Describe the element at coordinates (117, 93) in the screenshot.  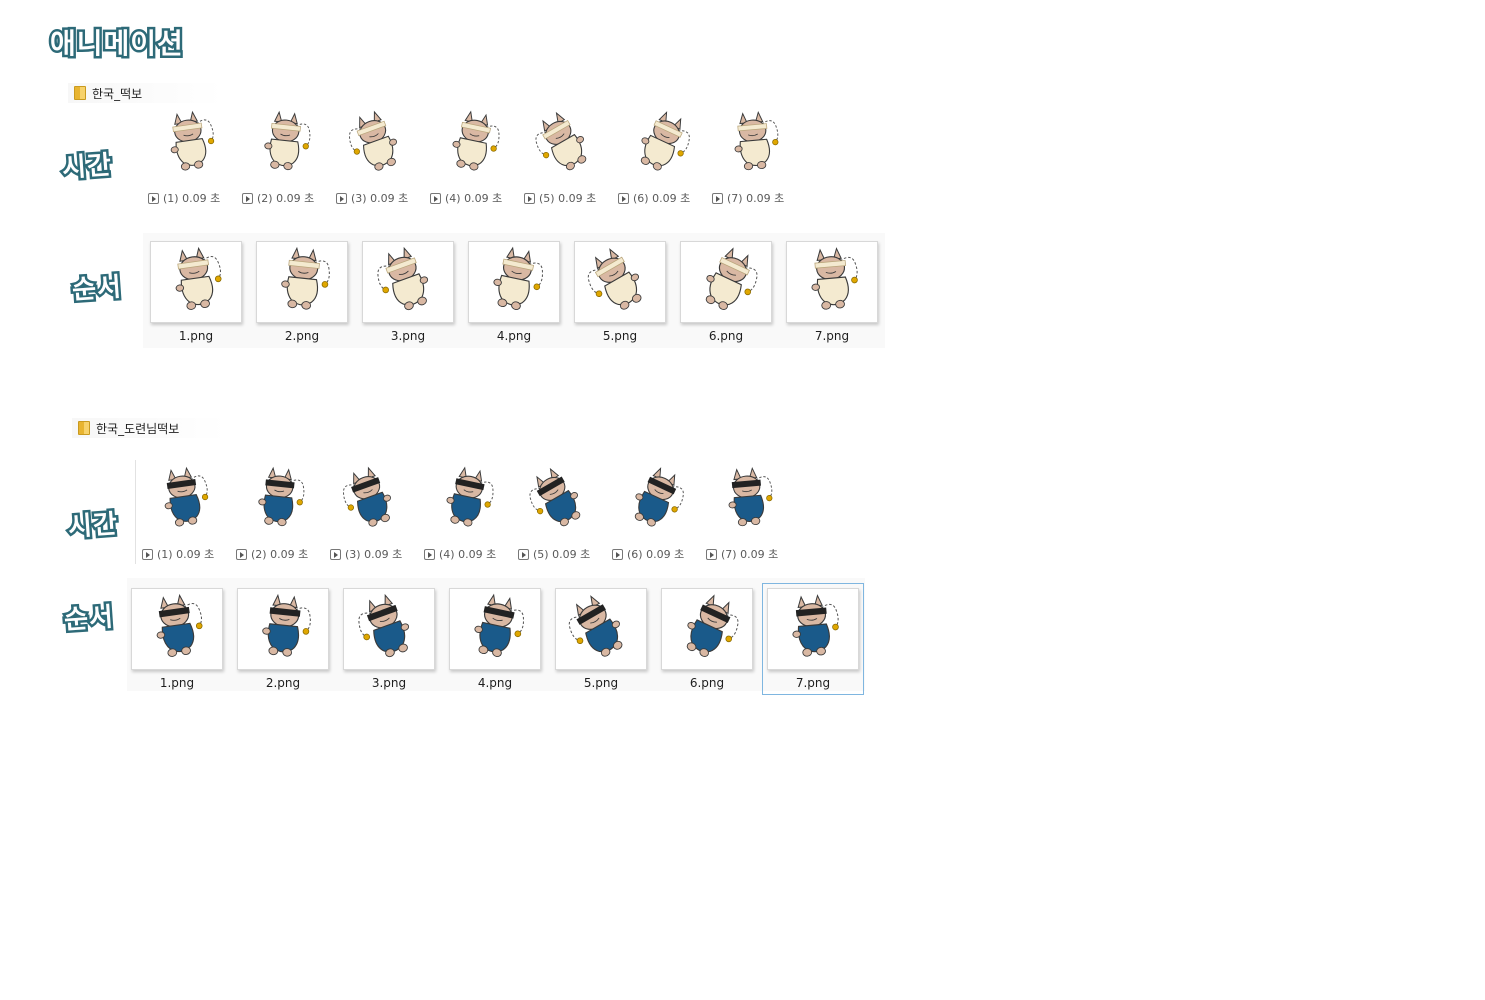
I see `folder-name: 한국_떡보` at that location.